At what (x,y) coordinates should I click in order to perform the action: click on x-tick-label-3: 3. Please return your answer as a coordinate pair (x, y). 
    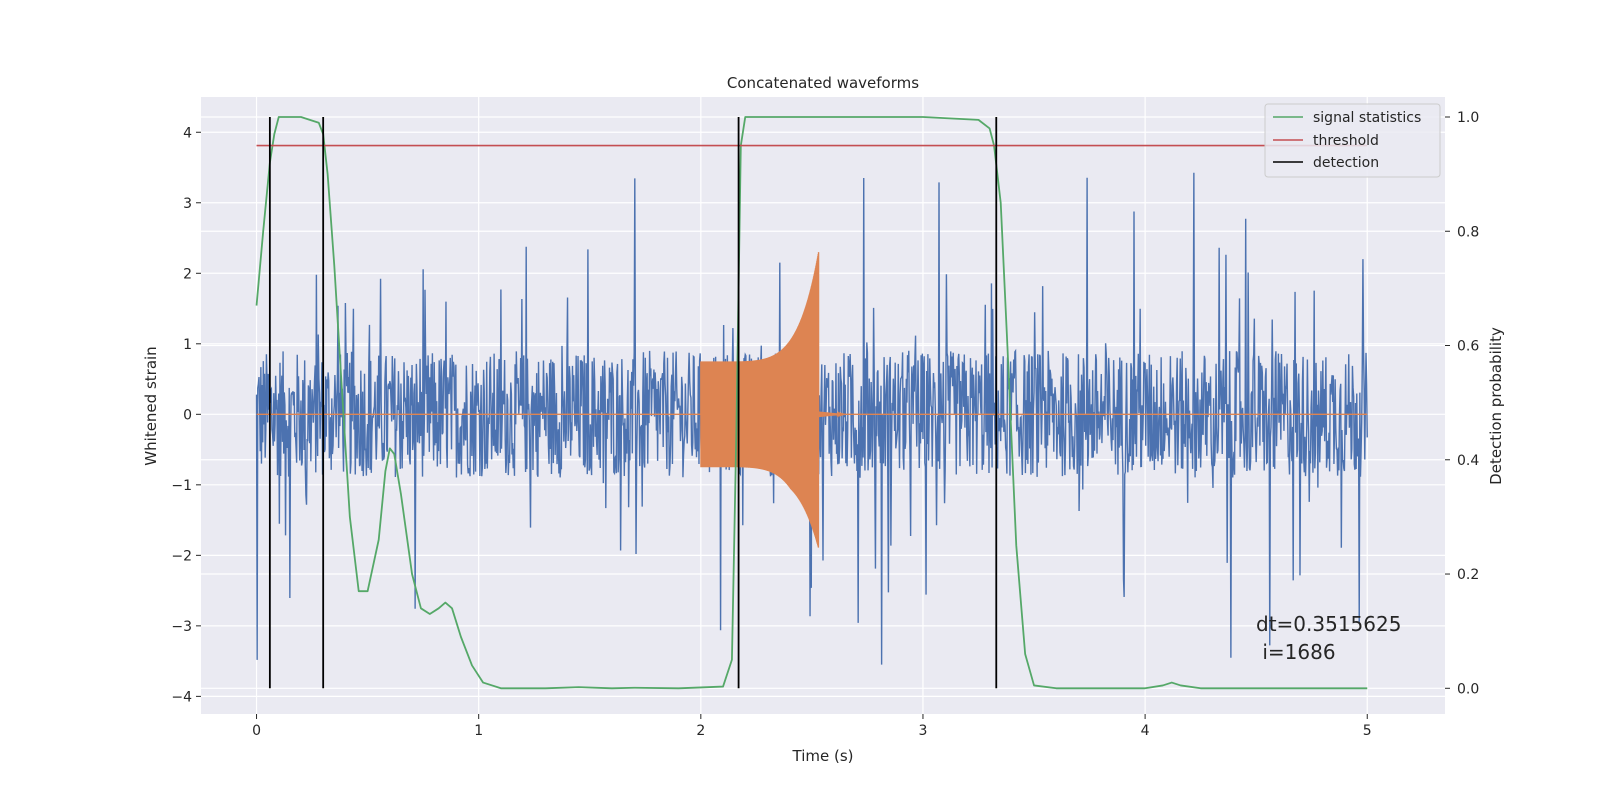
    Looking at the image, I should click on (923, 731).